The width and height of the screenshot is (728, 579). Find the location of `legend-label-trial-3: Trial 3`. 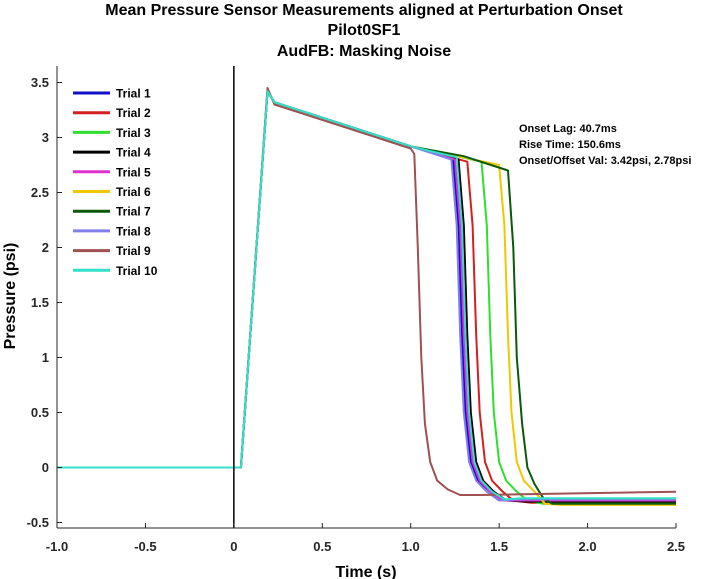

legend-label-trial-3: Trial 3 is located at coordinates (133, 133).